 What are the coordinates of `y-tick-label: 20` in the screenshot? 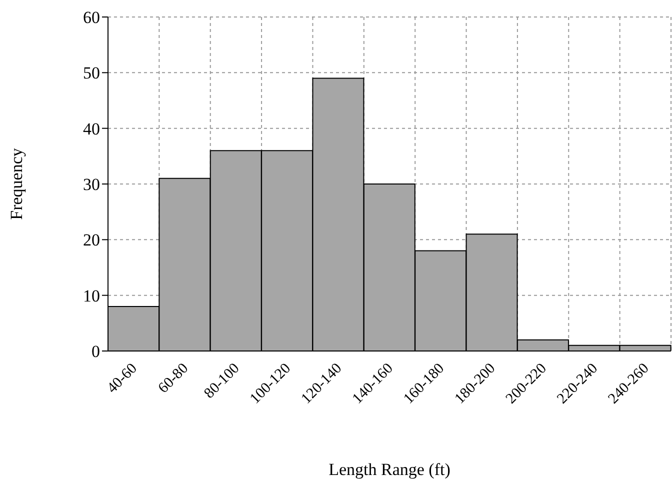 It's located at (91, 240).